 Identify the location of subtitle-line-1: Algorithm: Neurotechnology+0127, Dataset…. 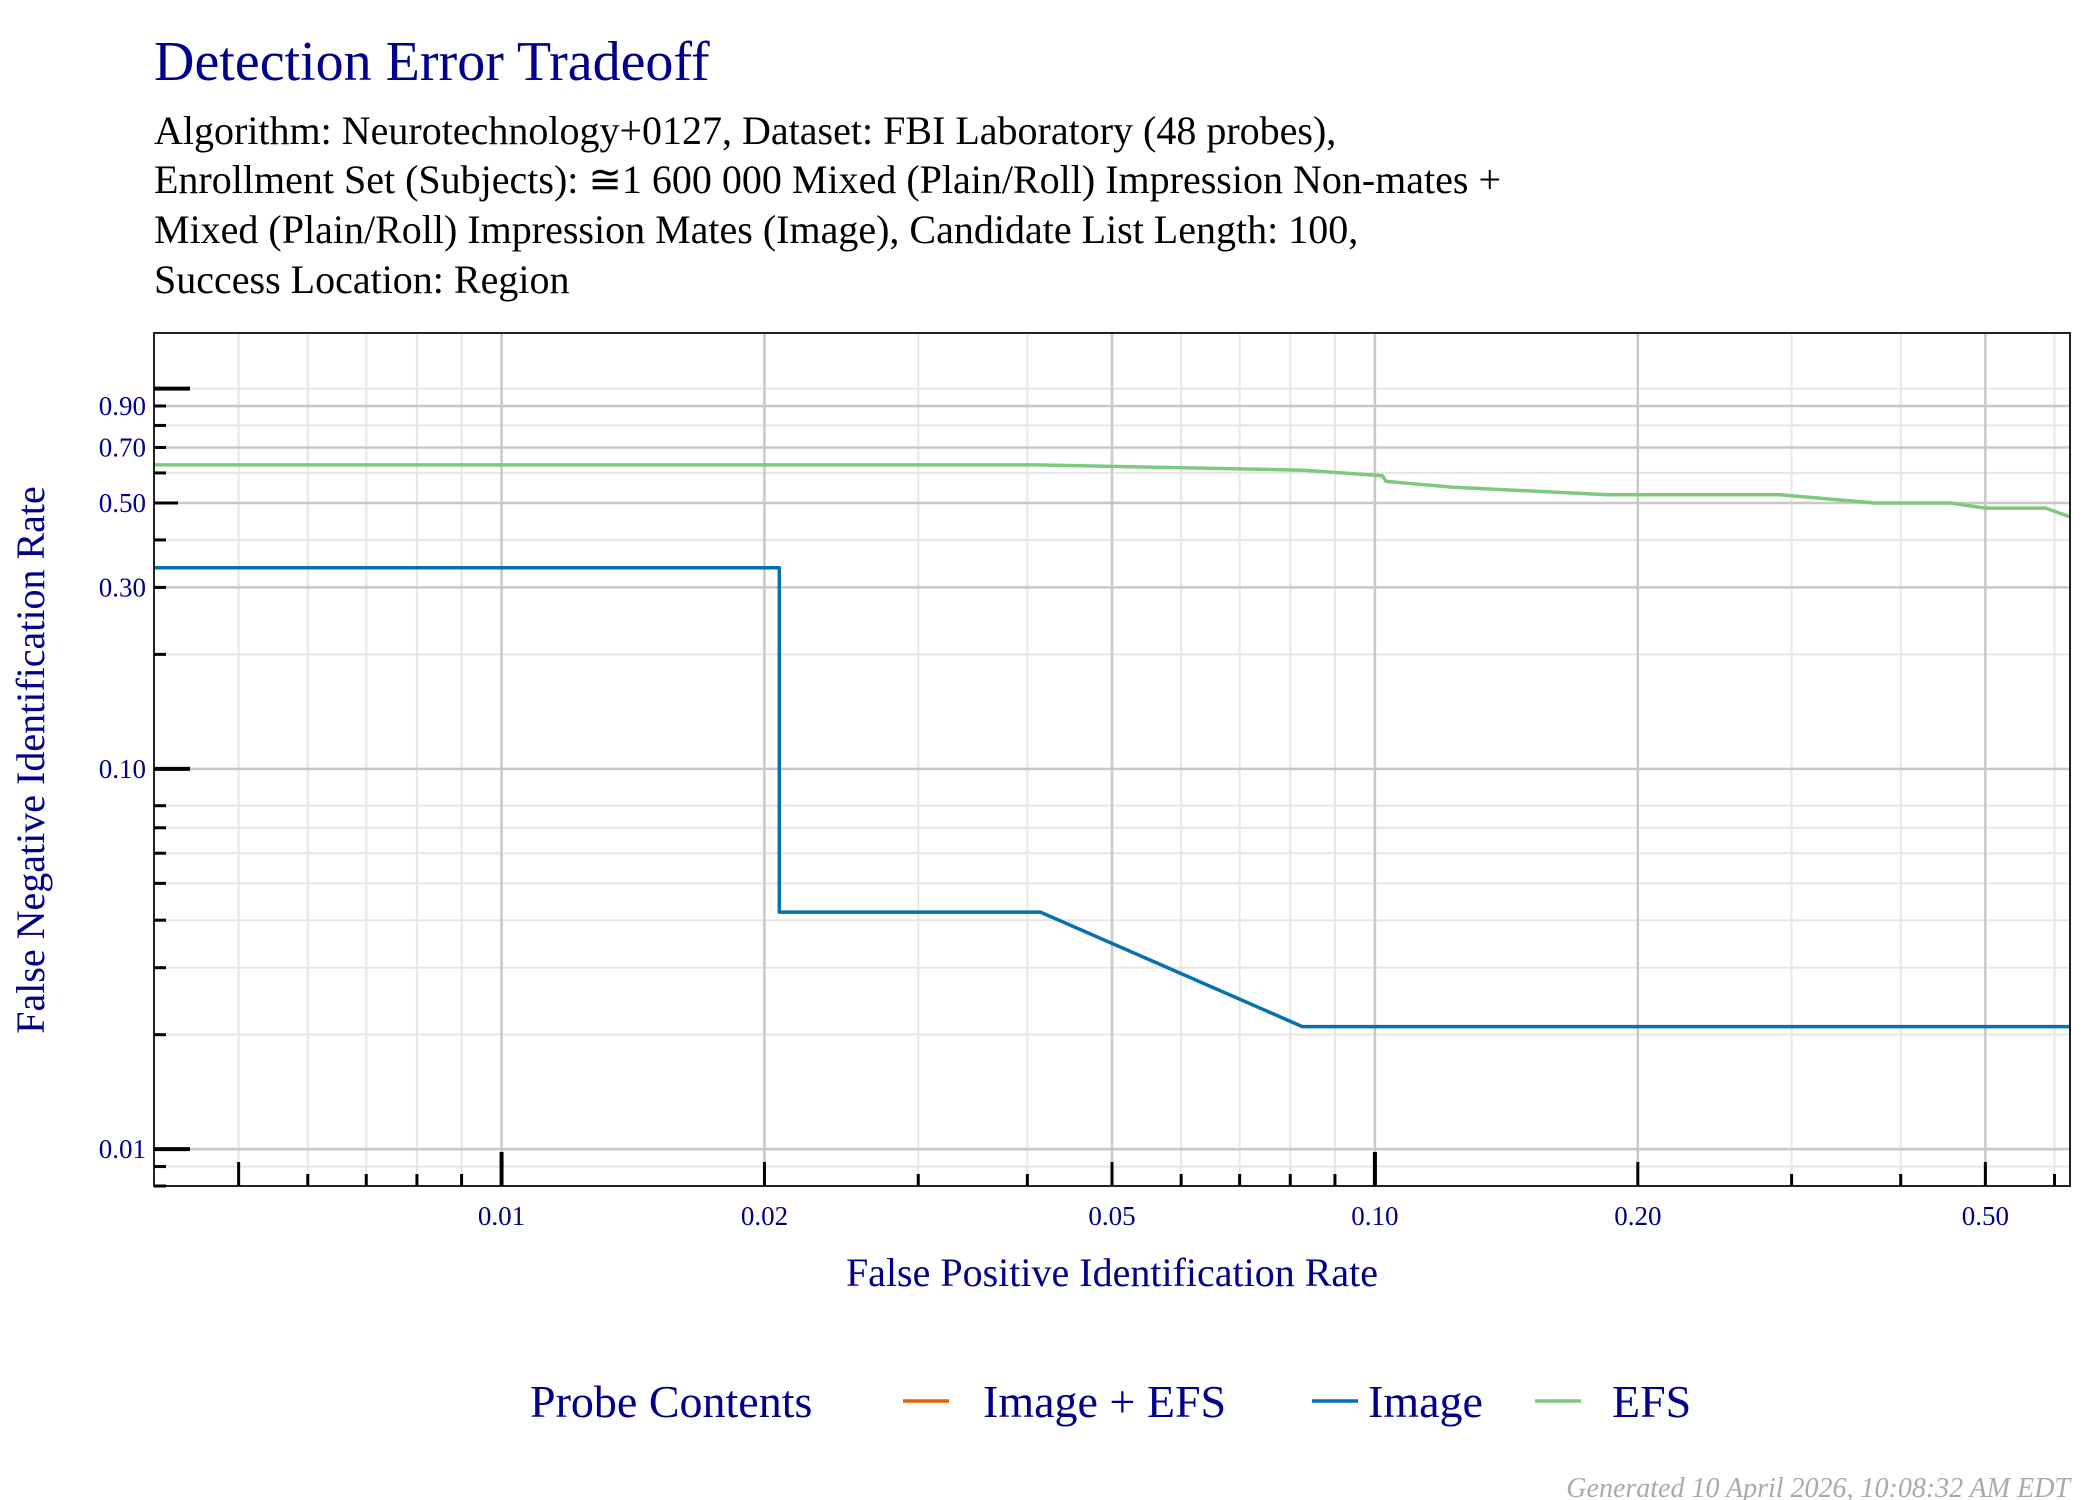
(745, 130).